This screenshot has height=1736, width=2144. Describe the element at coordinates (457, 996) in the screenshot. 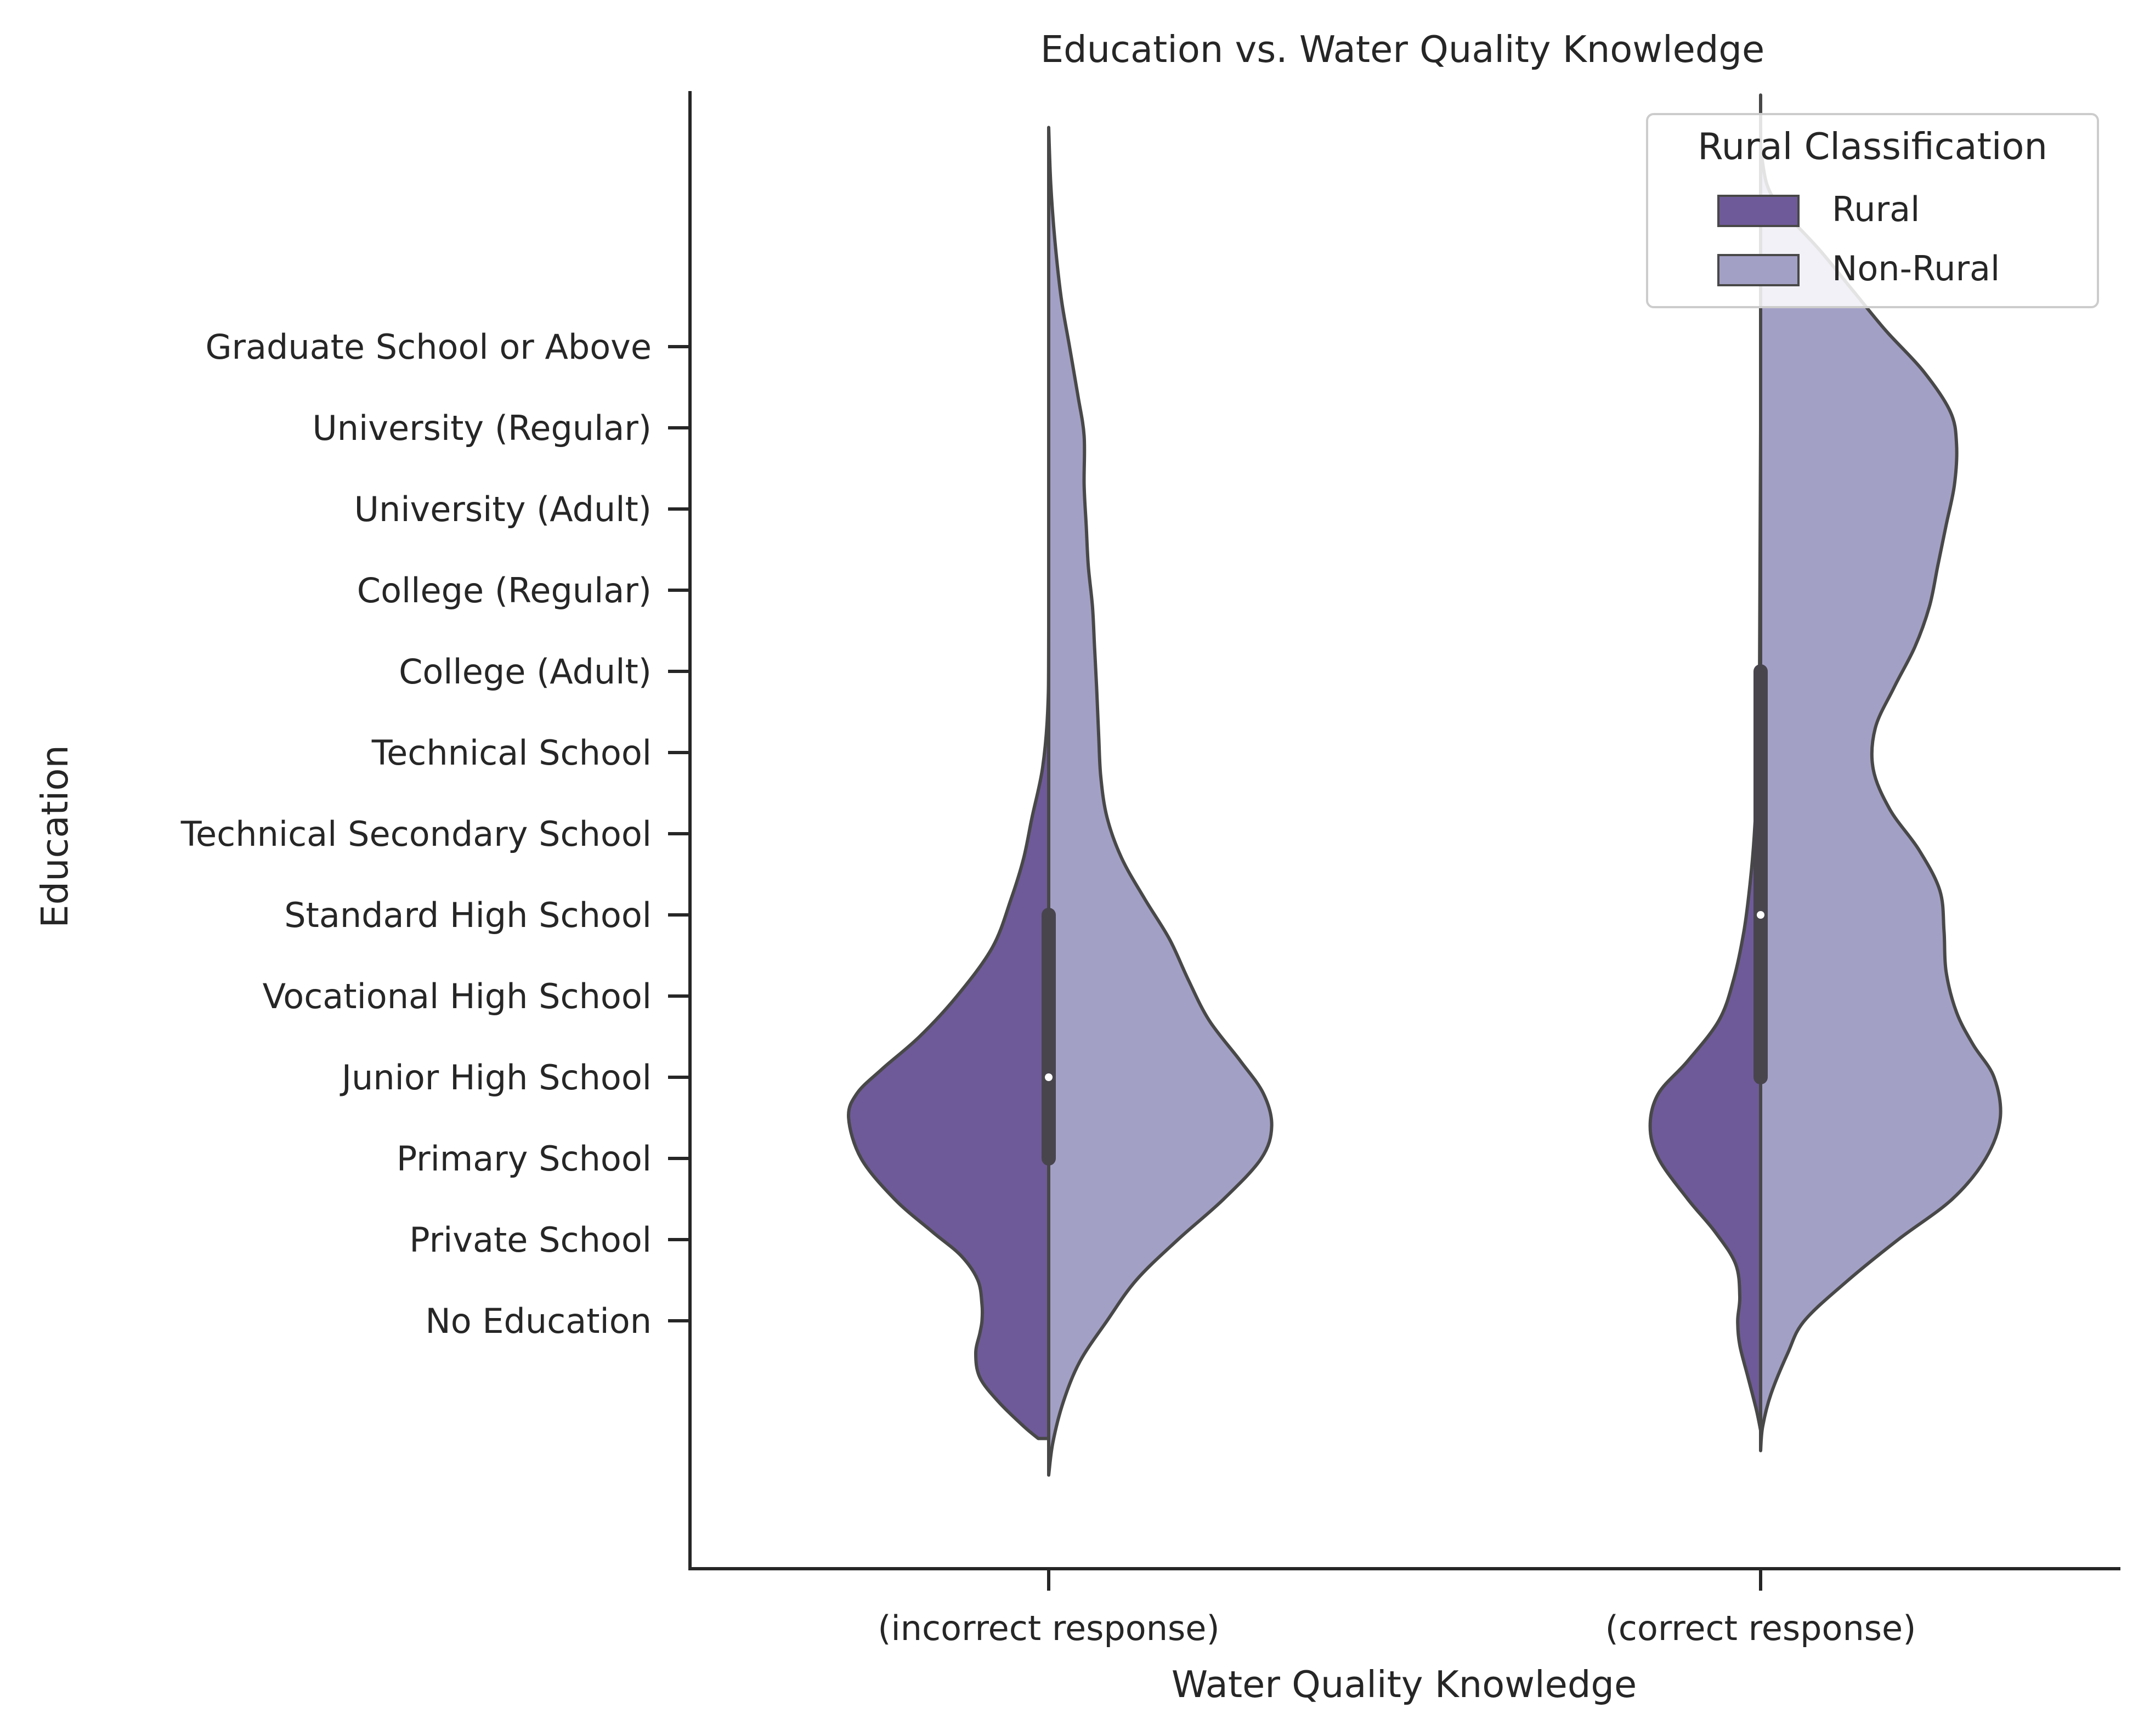

I see `y-tick-label: Vocational High School` at that location.